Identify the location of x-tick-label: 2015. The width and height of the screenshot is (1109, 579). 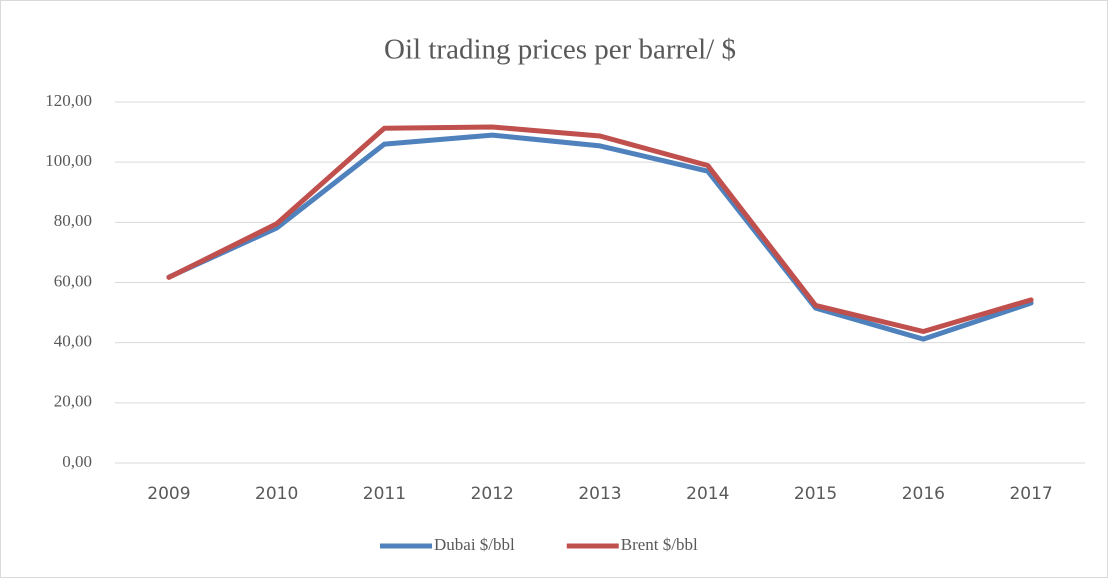
(815, 494).